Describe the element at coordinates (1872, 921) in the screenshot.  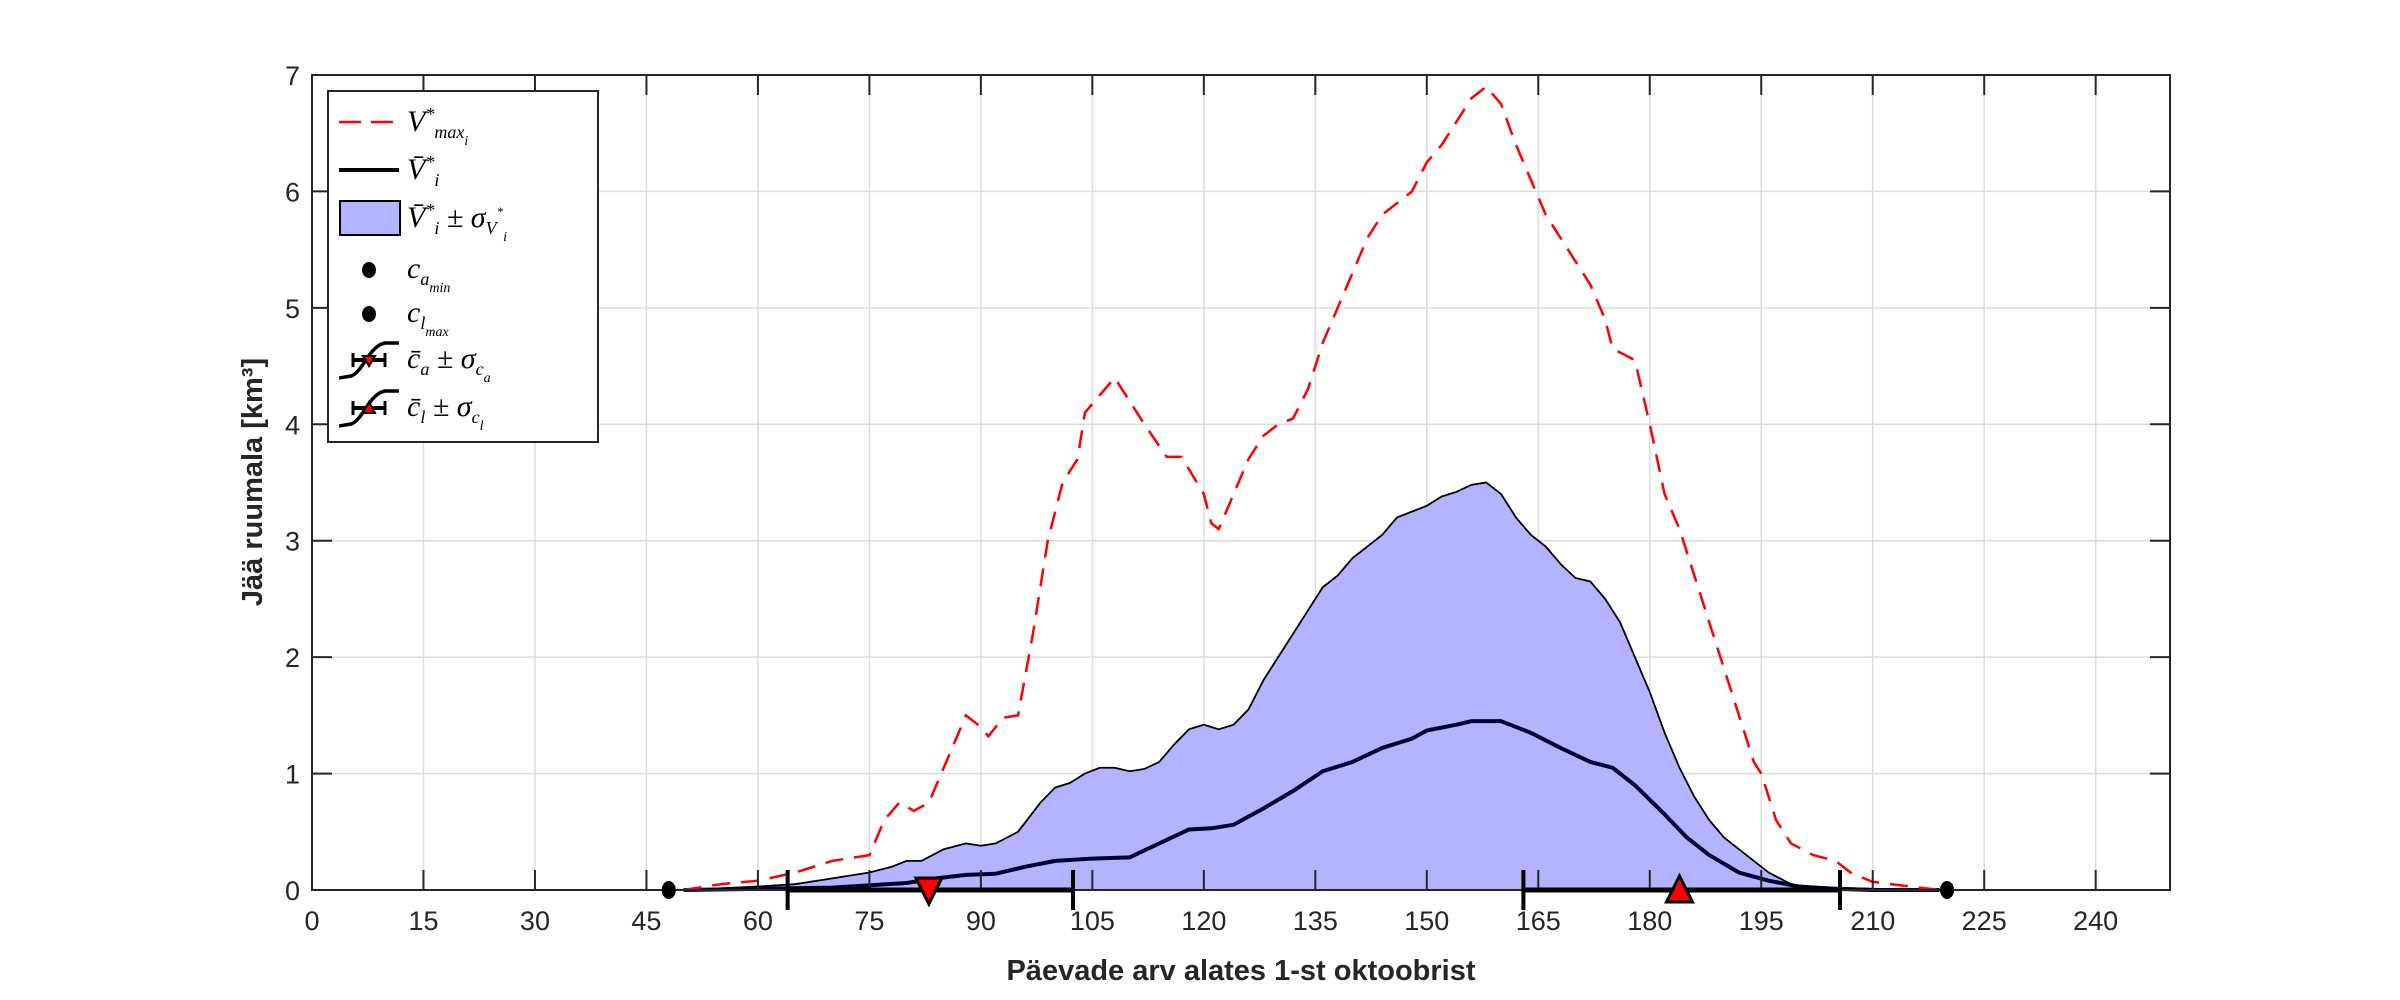
I see `x-tick-label: 210` at that location.